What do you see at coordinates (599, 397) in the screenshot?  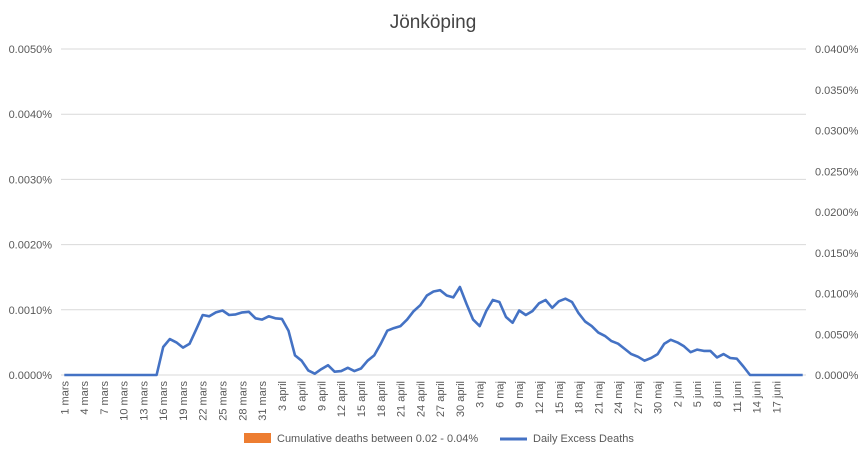 I see `x-tick-label: 21 maj` at bounding box center [599, 397].